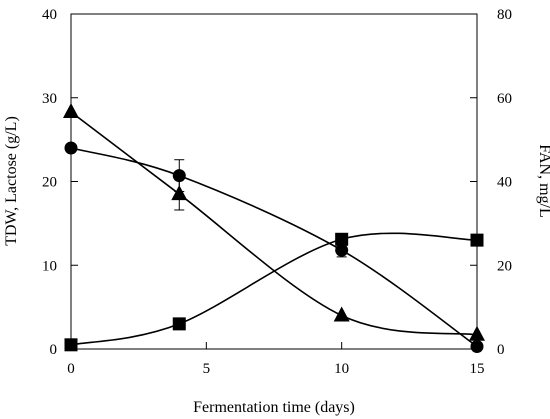 This screenshot has width=550, height=419. Describe the element at coordinates (504, 266) in the screenshot. I see `y-right-tick-label: 20` at that location.